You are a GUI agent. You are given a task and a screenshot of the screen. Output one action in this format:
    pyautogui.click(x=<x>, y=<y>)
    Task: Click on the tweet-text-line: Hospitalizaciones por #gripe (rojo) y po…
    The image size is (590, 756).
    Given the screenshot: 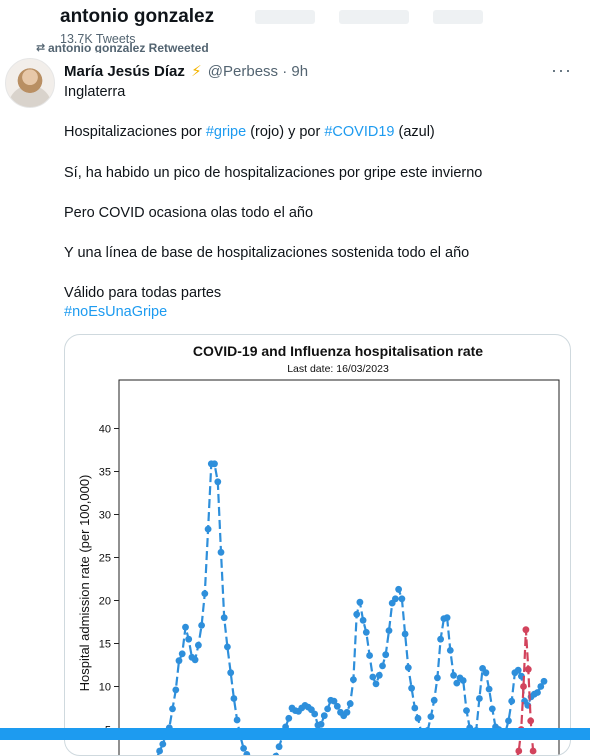 What is the action you would take?
    pyautogui.click(x=249, y=132)
    